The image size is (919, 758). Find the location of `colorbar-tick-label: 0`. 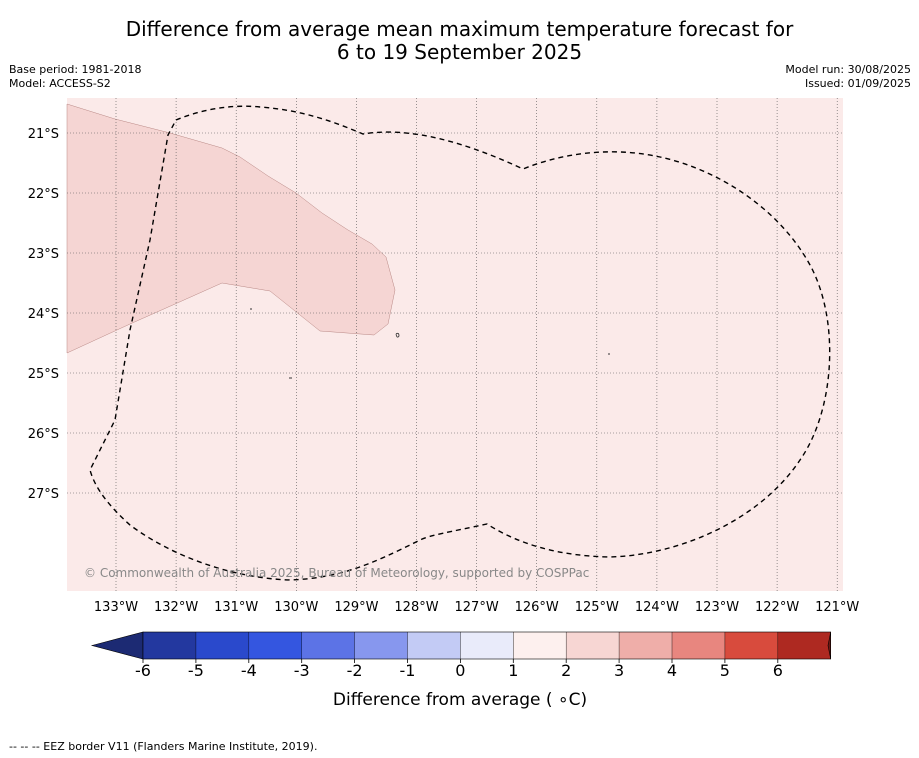

colorbar-tick-label: 0 is located at coordinates (460, 670).